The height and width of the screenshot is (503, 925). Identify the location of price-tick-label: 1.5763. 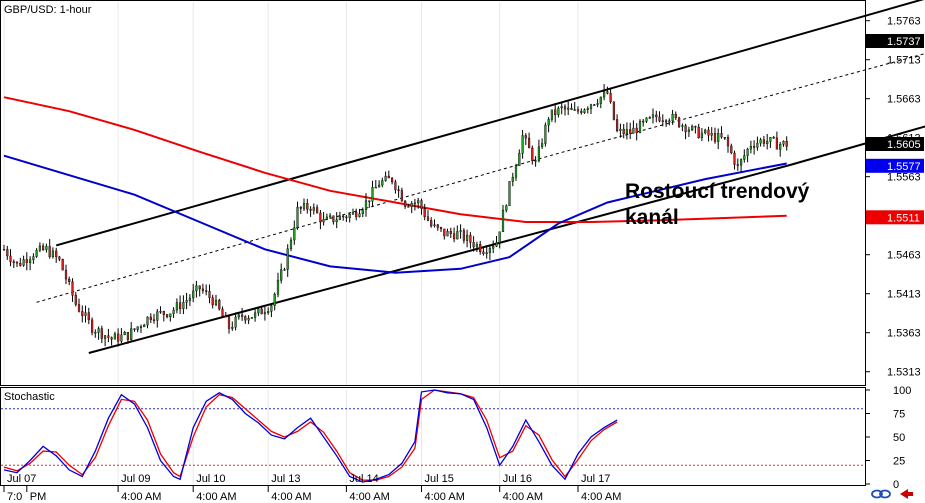
(904, 22).